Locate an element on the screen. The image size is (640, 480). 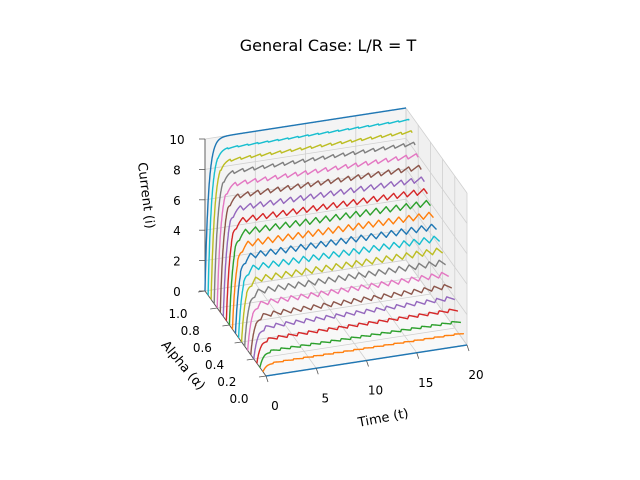
right-pane is located at coordinates (436, 226).